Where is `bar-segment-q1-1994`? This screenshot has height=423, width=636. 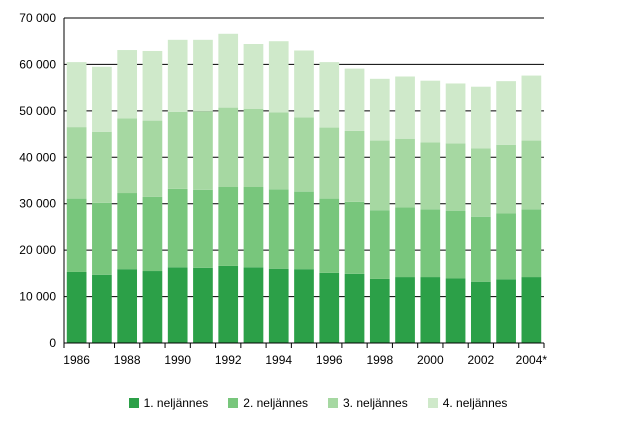 bar-segment-q1-1994 is located at coordinates (278, 305).